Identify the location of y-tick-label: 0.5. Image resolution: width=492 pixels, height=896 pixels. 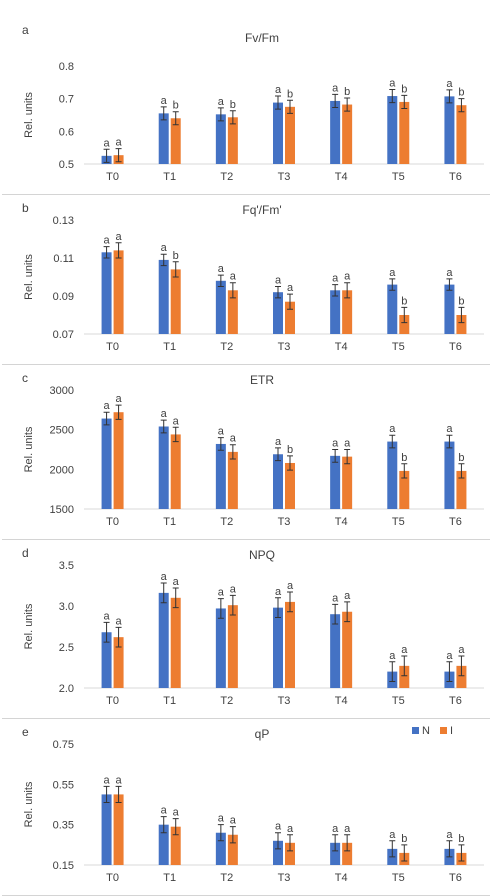
(66, 165).